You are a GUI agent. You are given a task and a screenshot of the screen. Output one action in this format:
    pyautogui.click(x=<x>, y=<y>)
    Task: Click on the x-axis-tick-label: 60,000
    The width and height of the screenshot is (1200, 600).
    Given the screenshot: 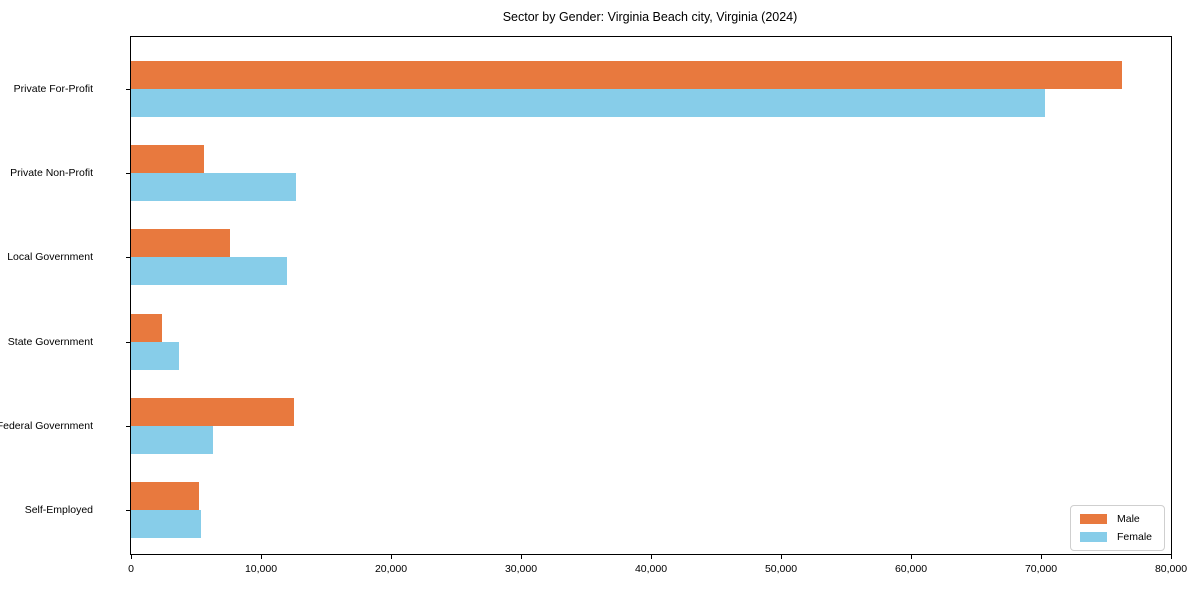 What is the action you would take?
    pyautogui.click(x=911, y=569)
    